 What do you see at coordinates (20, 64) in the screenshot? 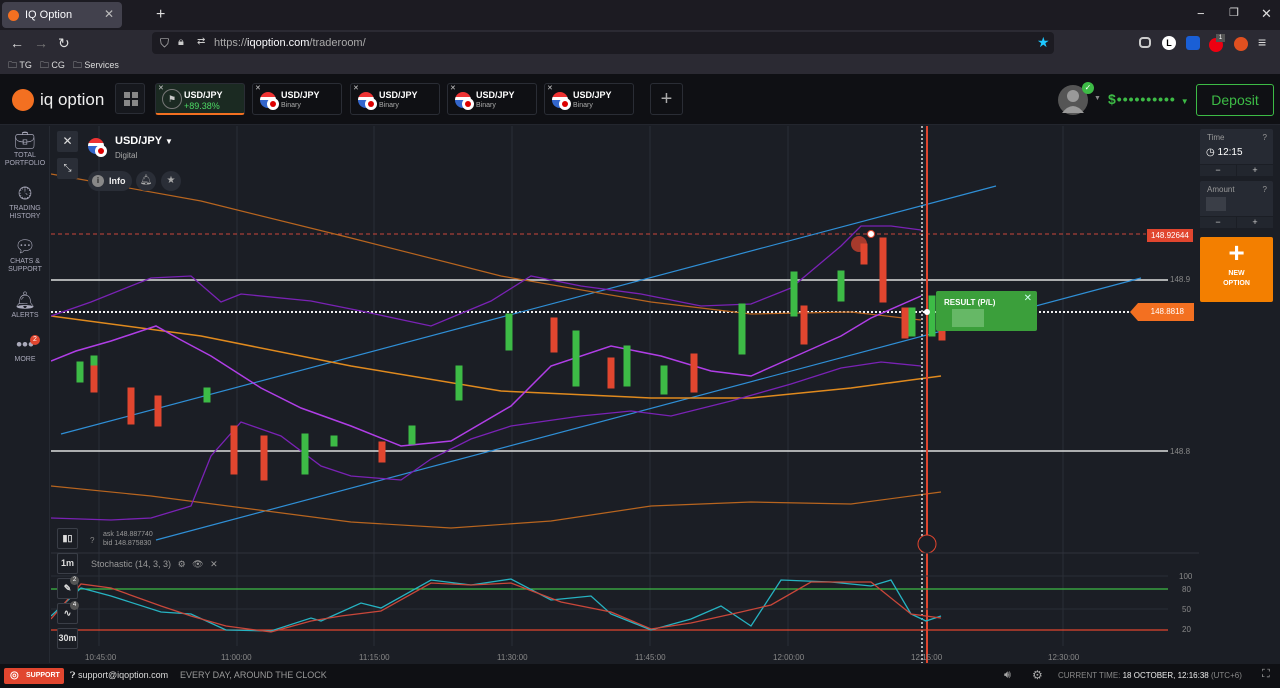
I see `bookmark-folder-tg: 🗀︎ TG` at bounding box center [20, 64].